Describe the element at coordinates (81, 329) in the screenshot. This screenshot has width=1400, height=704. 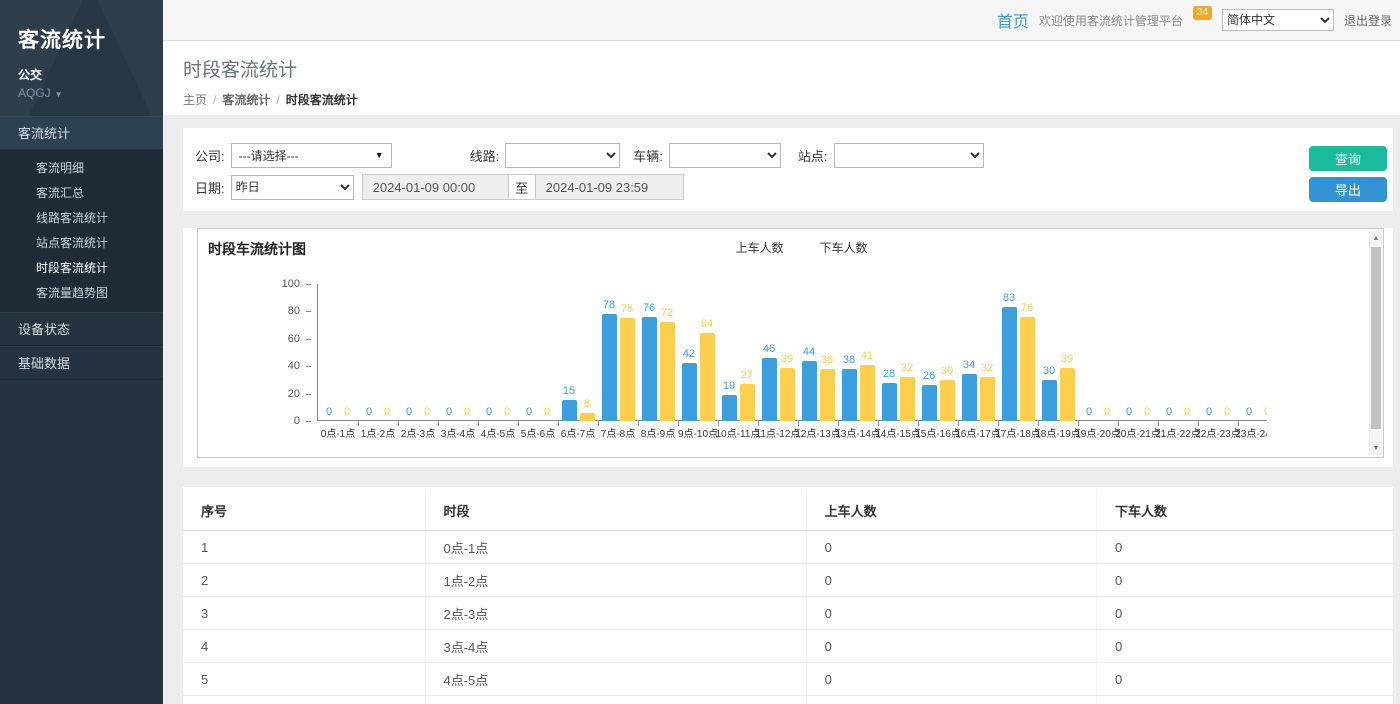
I see `sidebar-item-device-status: 设备状态` at that location.